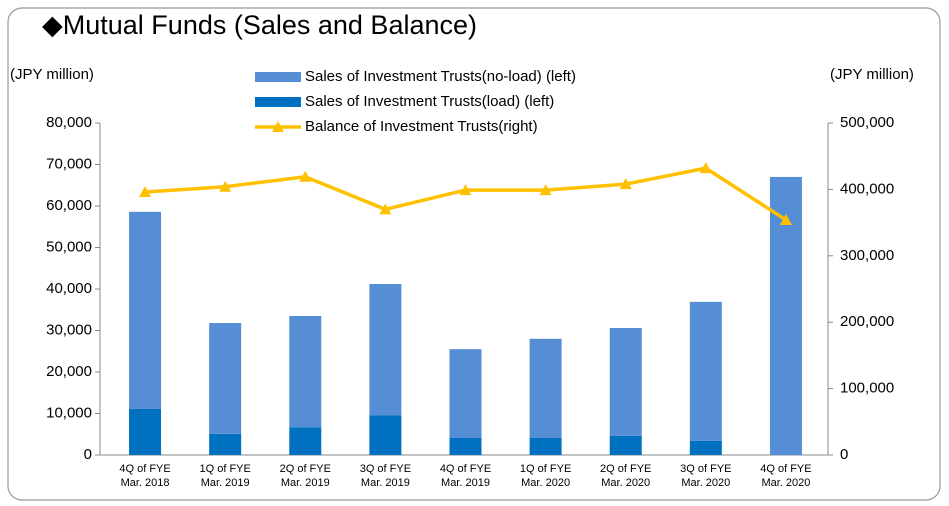 The width and height of the screenshot is (949, 506). I want to click on y2-tick-label: 400,000, so click(867, 188).